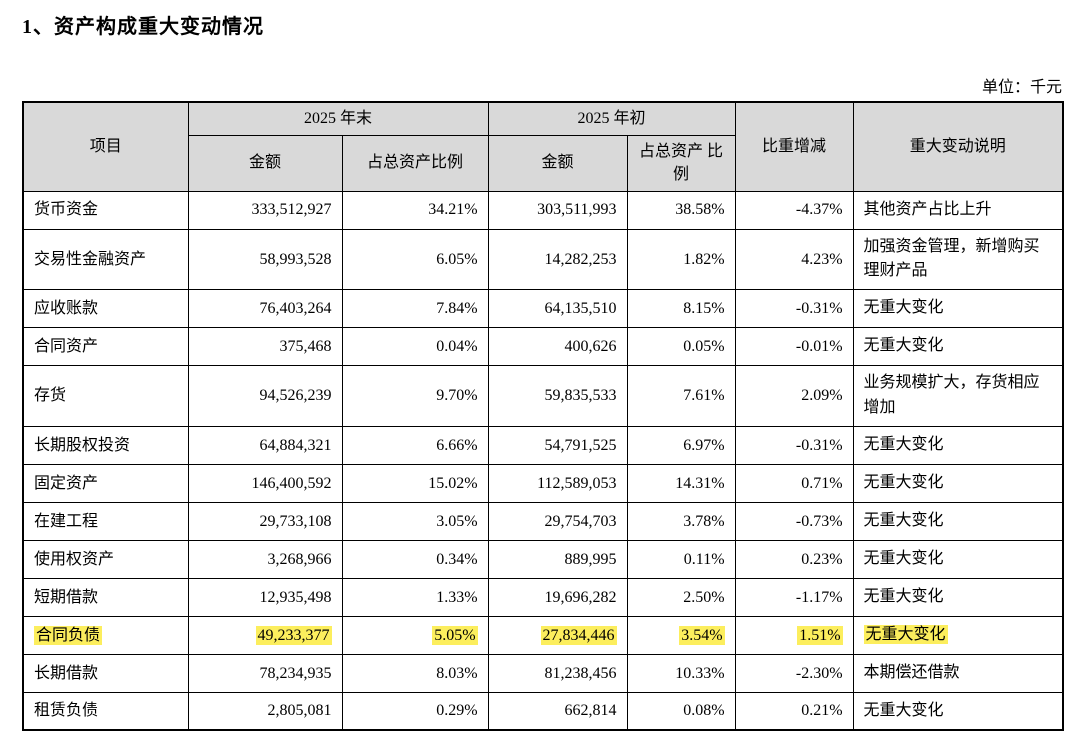 The image size is (1080, 731). Describe the element at coordinates (66, 210) in the screenshot. I see `cell-text: 货币资金` at that location.